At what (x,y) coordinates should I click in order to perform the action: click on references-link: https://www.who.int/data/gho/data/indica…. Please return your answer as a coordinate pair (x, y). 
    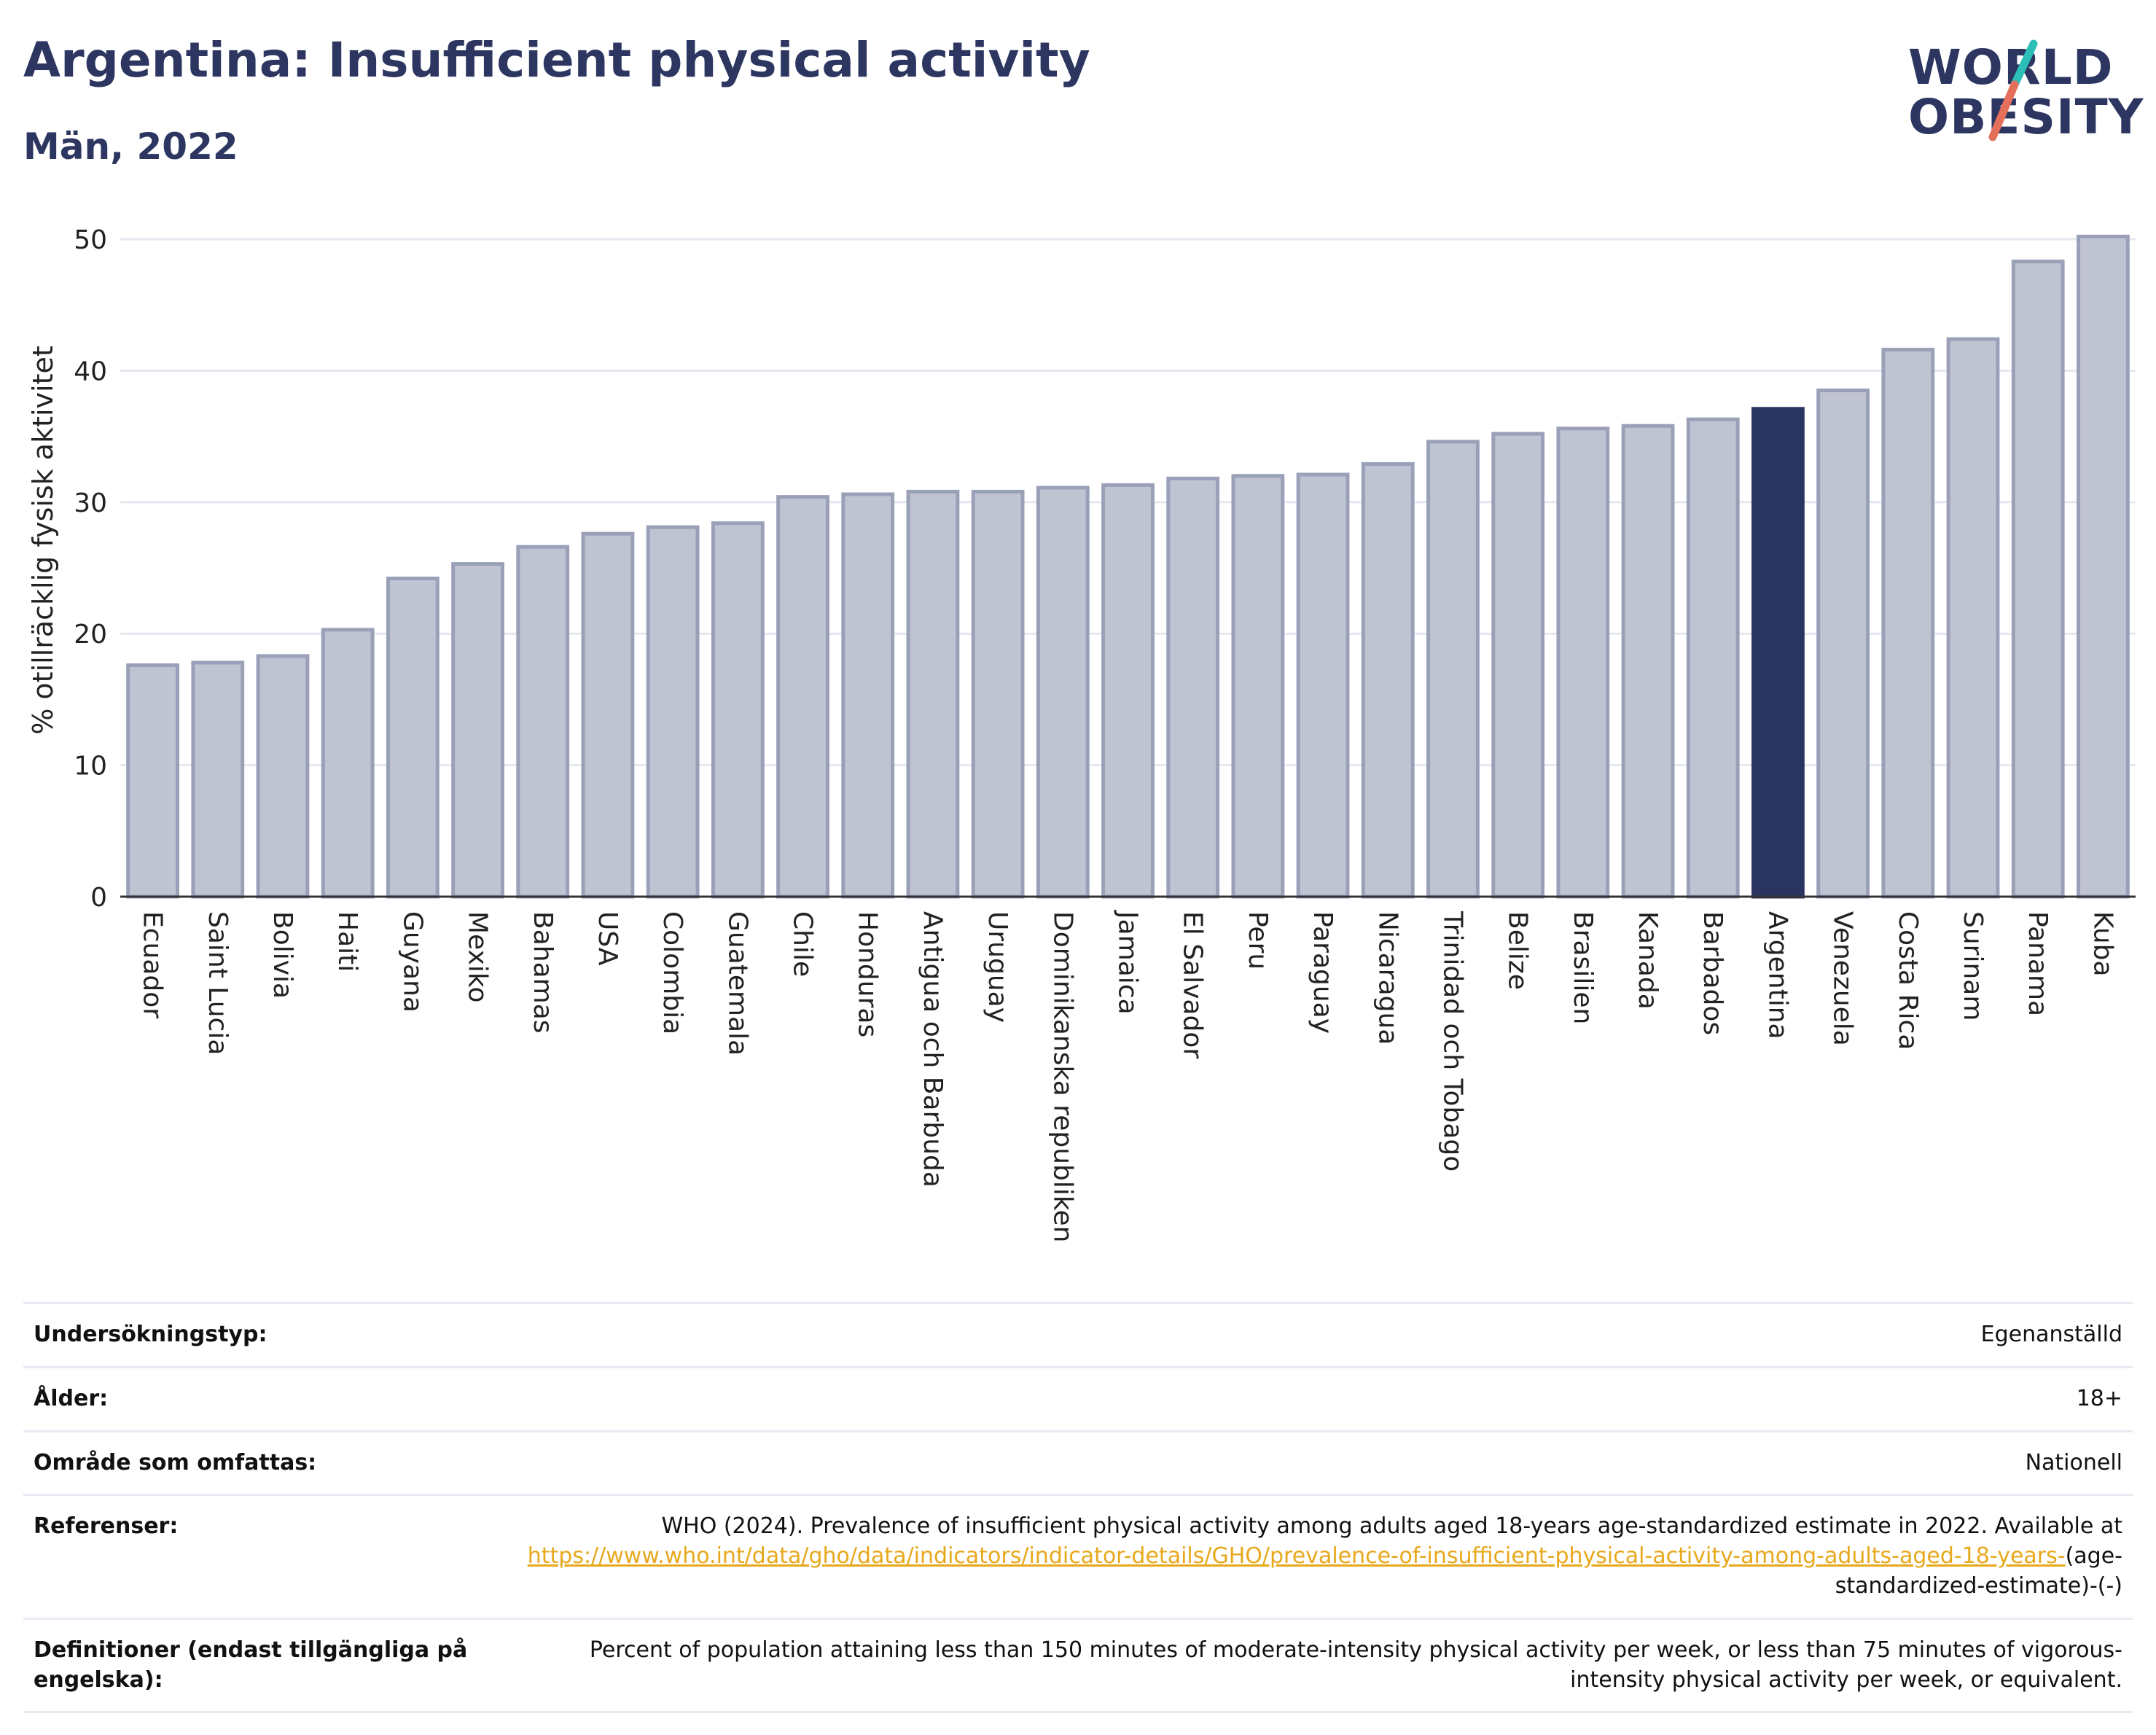
    Looking at the image, I should click on (1297, 1556).